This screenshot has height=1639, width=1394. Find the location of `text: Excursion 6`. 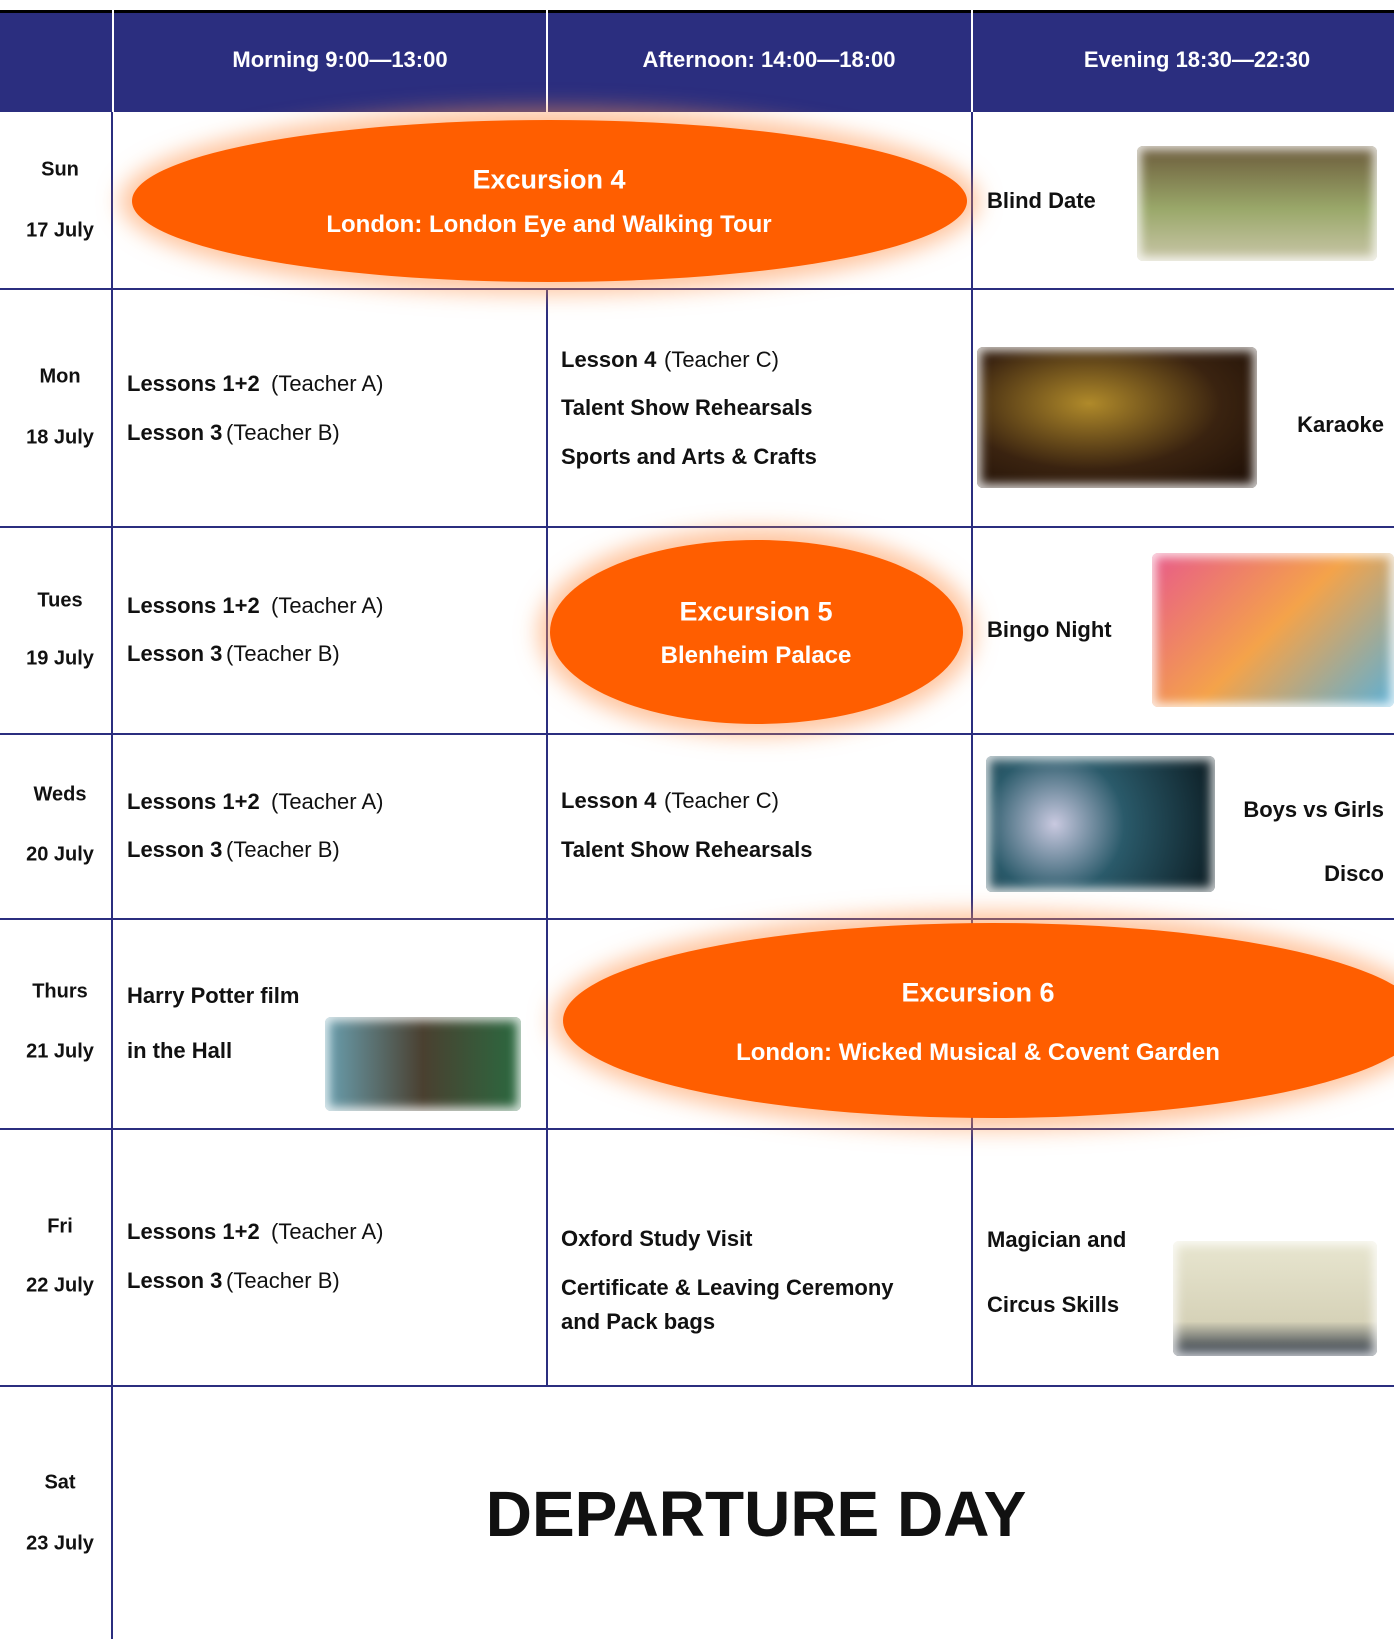

text: Excursion 6 is located at coordinates (978, 992).